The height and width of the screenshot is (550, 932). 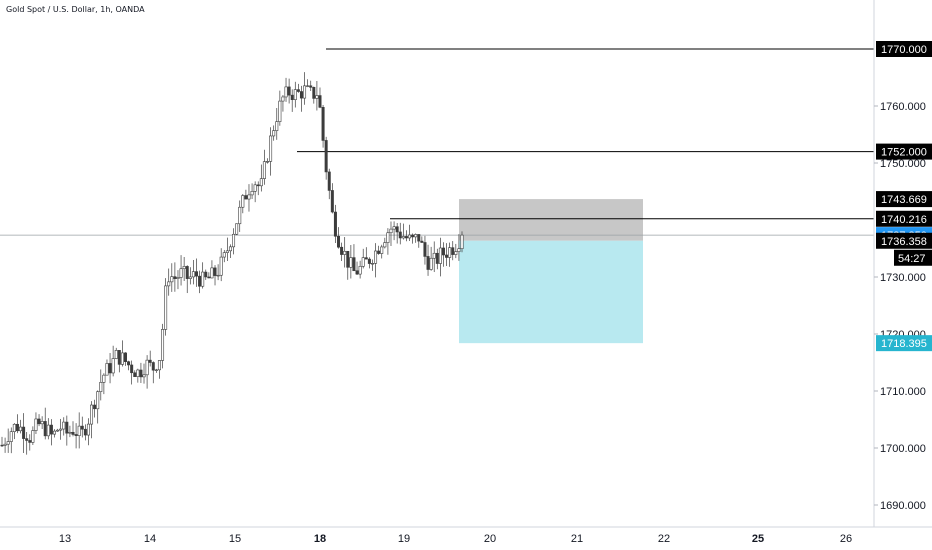 What do you see at coordinates (758, 539) in the screenshot?
I see `x-tick-label: 25` at bounding box center [758, 539].